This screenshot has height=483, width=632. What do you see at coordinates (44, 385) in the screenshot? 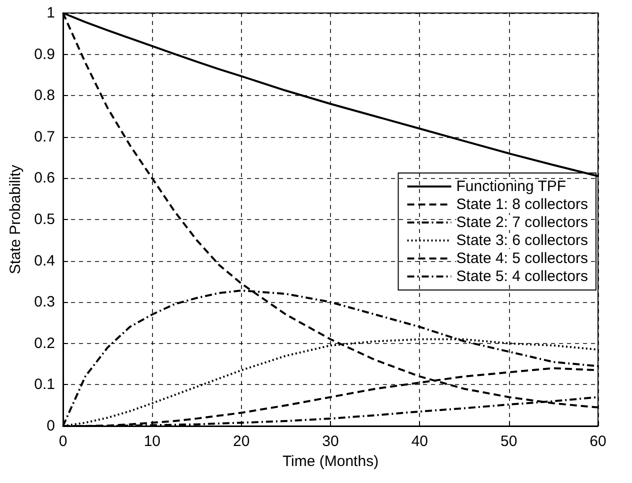
I see `y-tick-label: 0.1` at bounding box center [44, 385].